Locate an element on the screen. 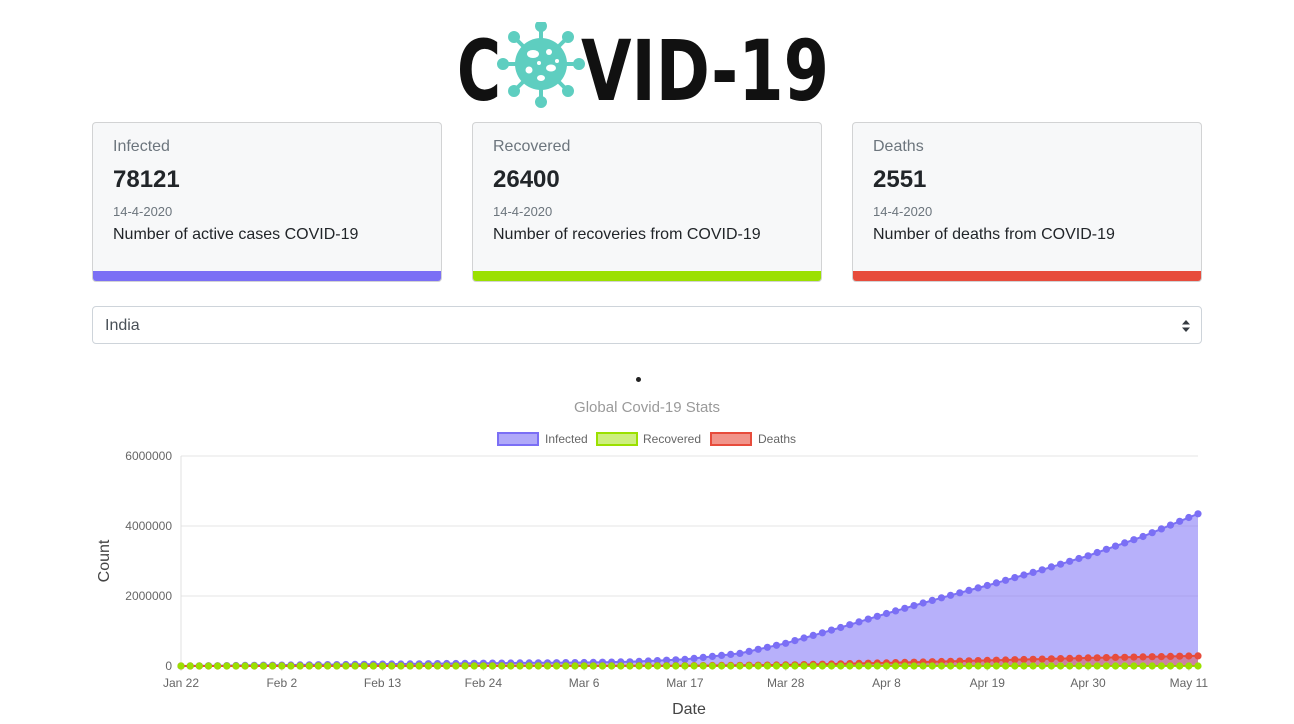 This screenshot has height=724, width=1294. logo-letters-vid19: VID-19 is located at coordinates (705, 65).